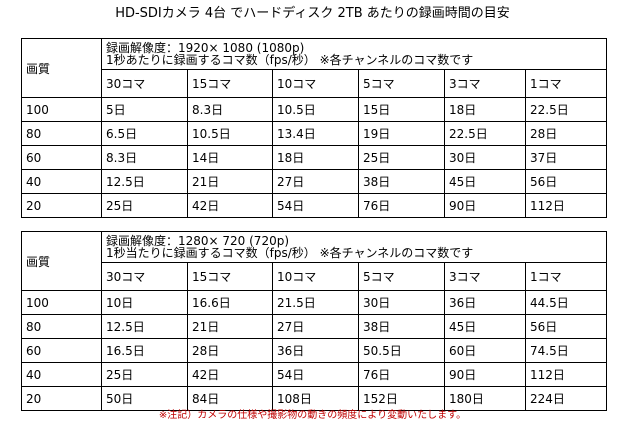 The height and width of the screenshot is (430, 625). What do you see at coordinates (290, 253) in the screenshot?
I see `fps-label: 1秒当たりに録画するコマ数（fps/秒） ※各チャンネルのコマ数です` at bounding box center [290, 253].